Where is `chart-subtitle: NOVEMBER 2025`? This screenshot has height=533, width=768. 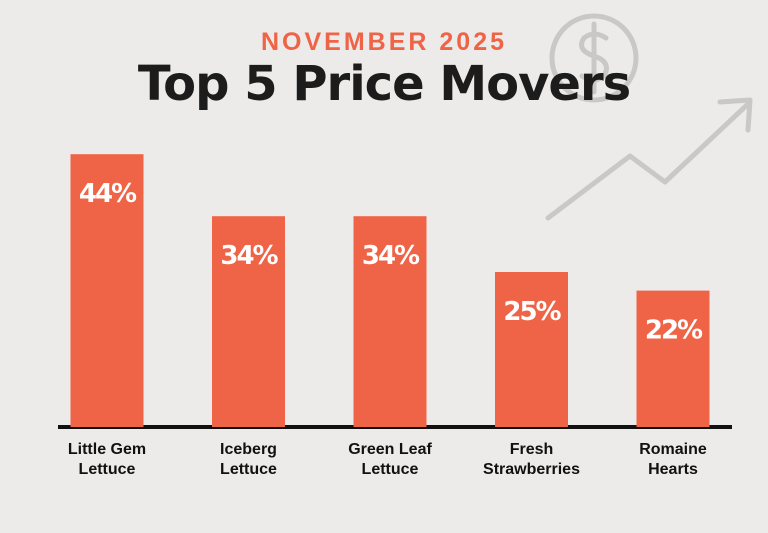 chart-subtitle: NOVEMBER 2025 is located at coordinates (384, 42).